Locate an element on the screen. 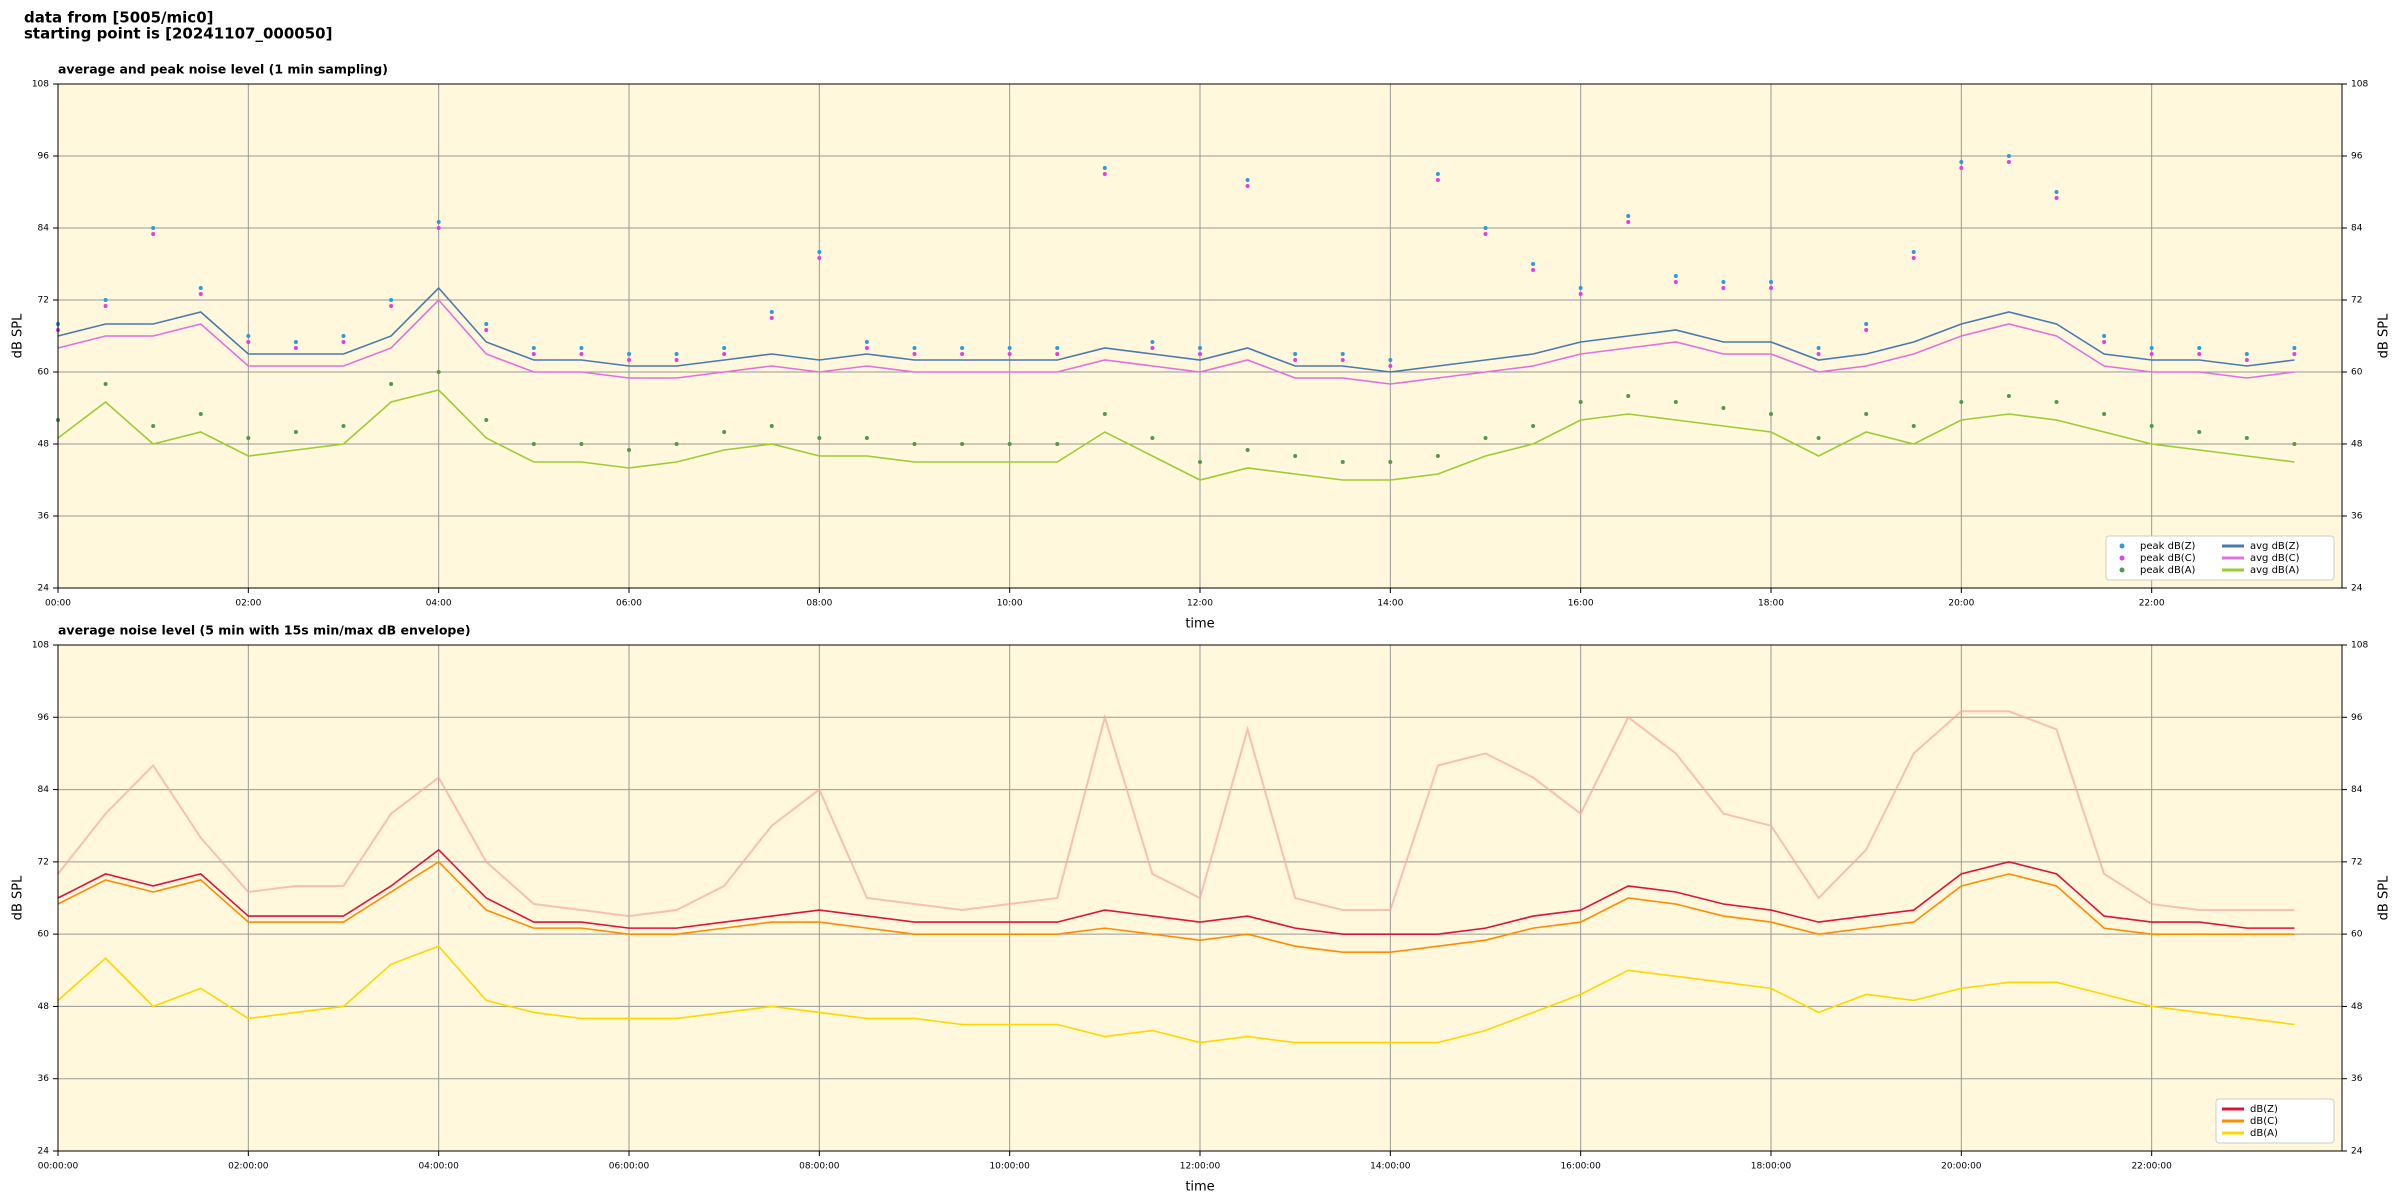 This screenshot has height=1204, width=2400. x-tick-label: 18:00:00 is located at coordinates (1771, 1167).